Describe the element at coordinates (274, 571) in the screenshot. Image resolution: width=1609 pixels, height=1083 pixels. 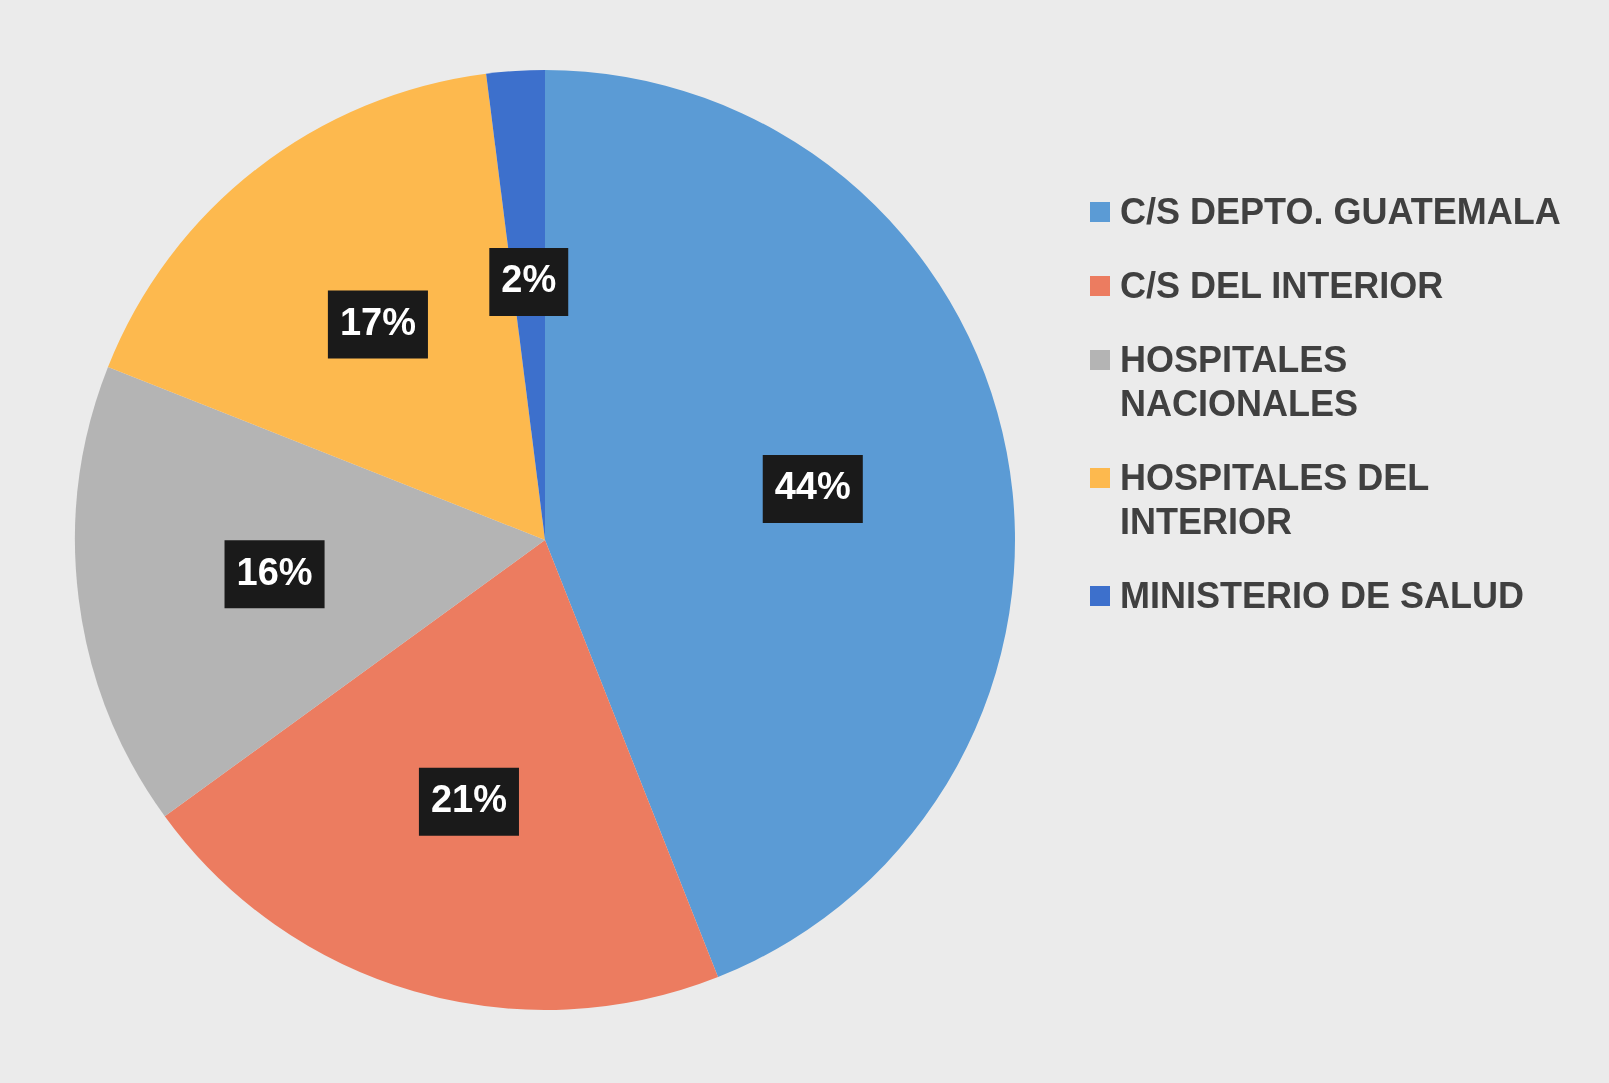
I see `data-label: 16%` at that location.